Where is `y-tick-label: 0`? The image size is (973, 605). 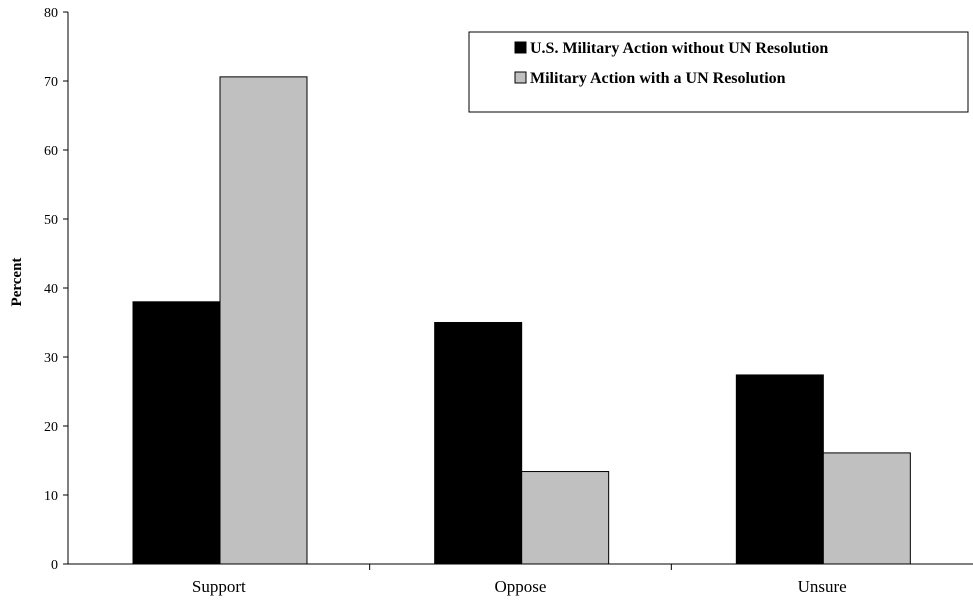 y-tick-label: 0 is located at coordinates (54, 565).